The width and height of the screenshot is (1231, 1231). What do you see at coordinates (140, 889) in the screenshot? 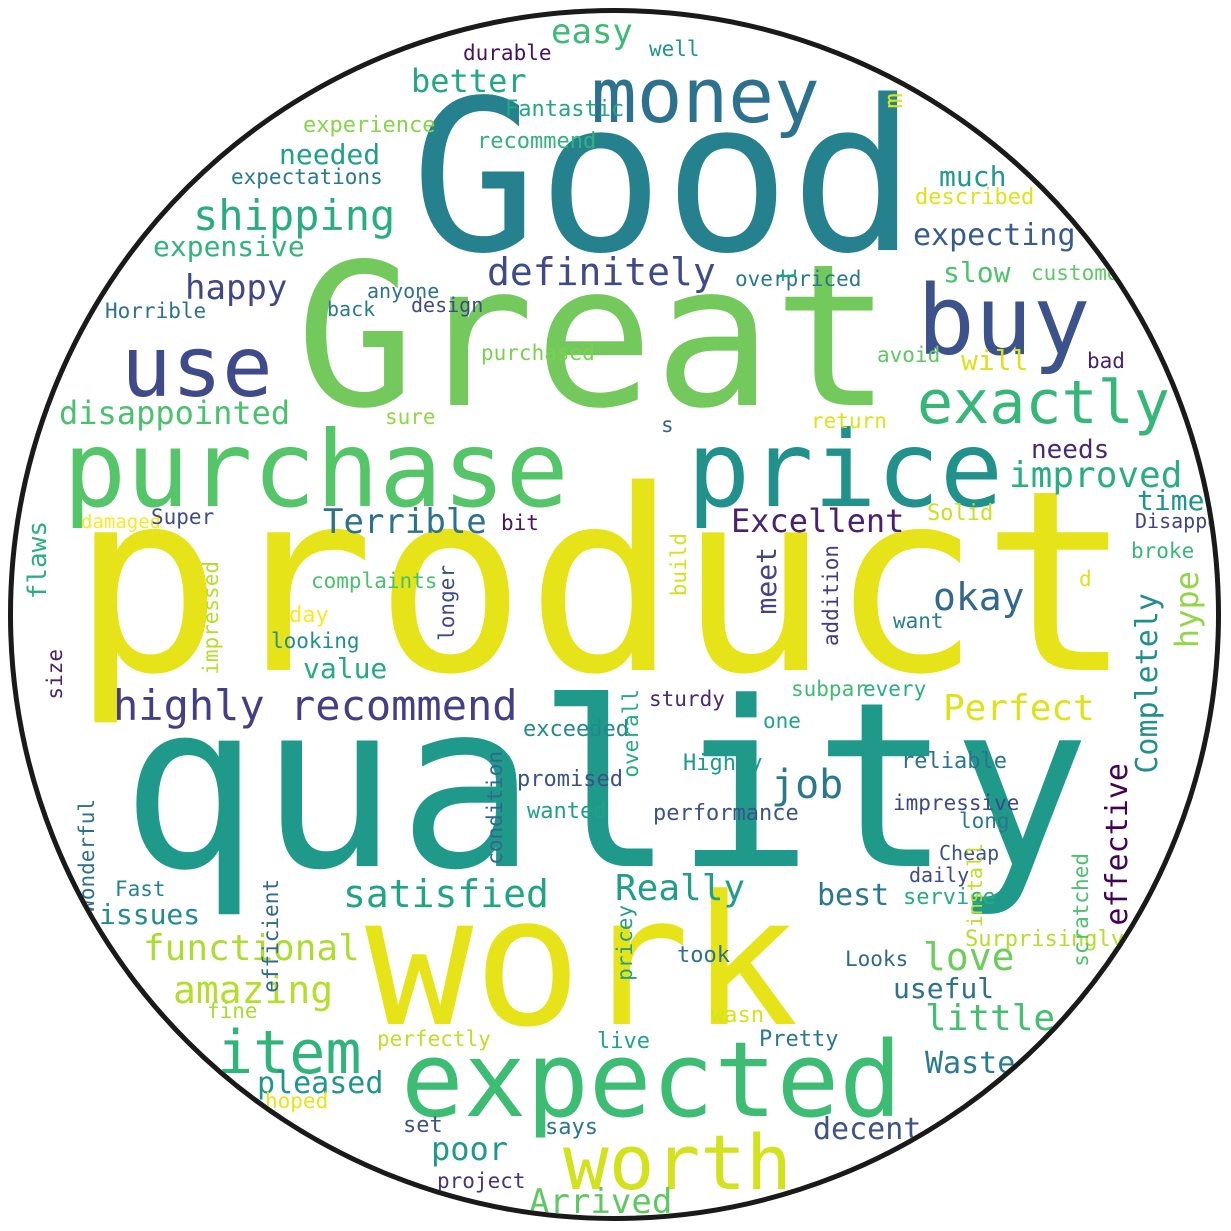
I see `word-flaws: Fast` at bounding box center [140, 889].